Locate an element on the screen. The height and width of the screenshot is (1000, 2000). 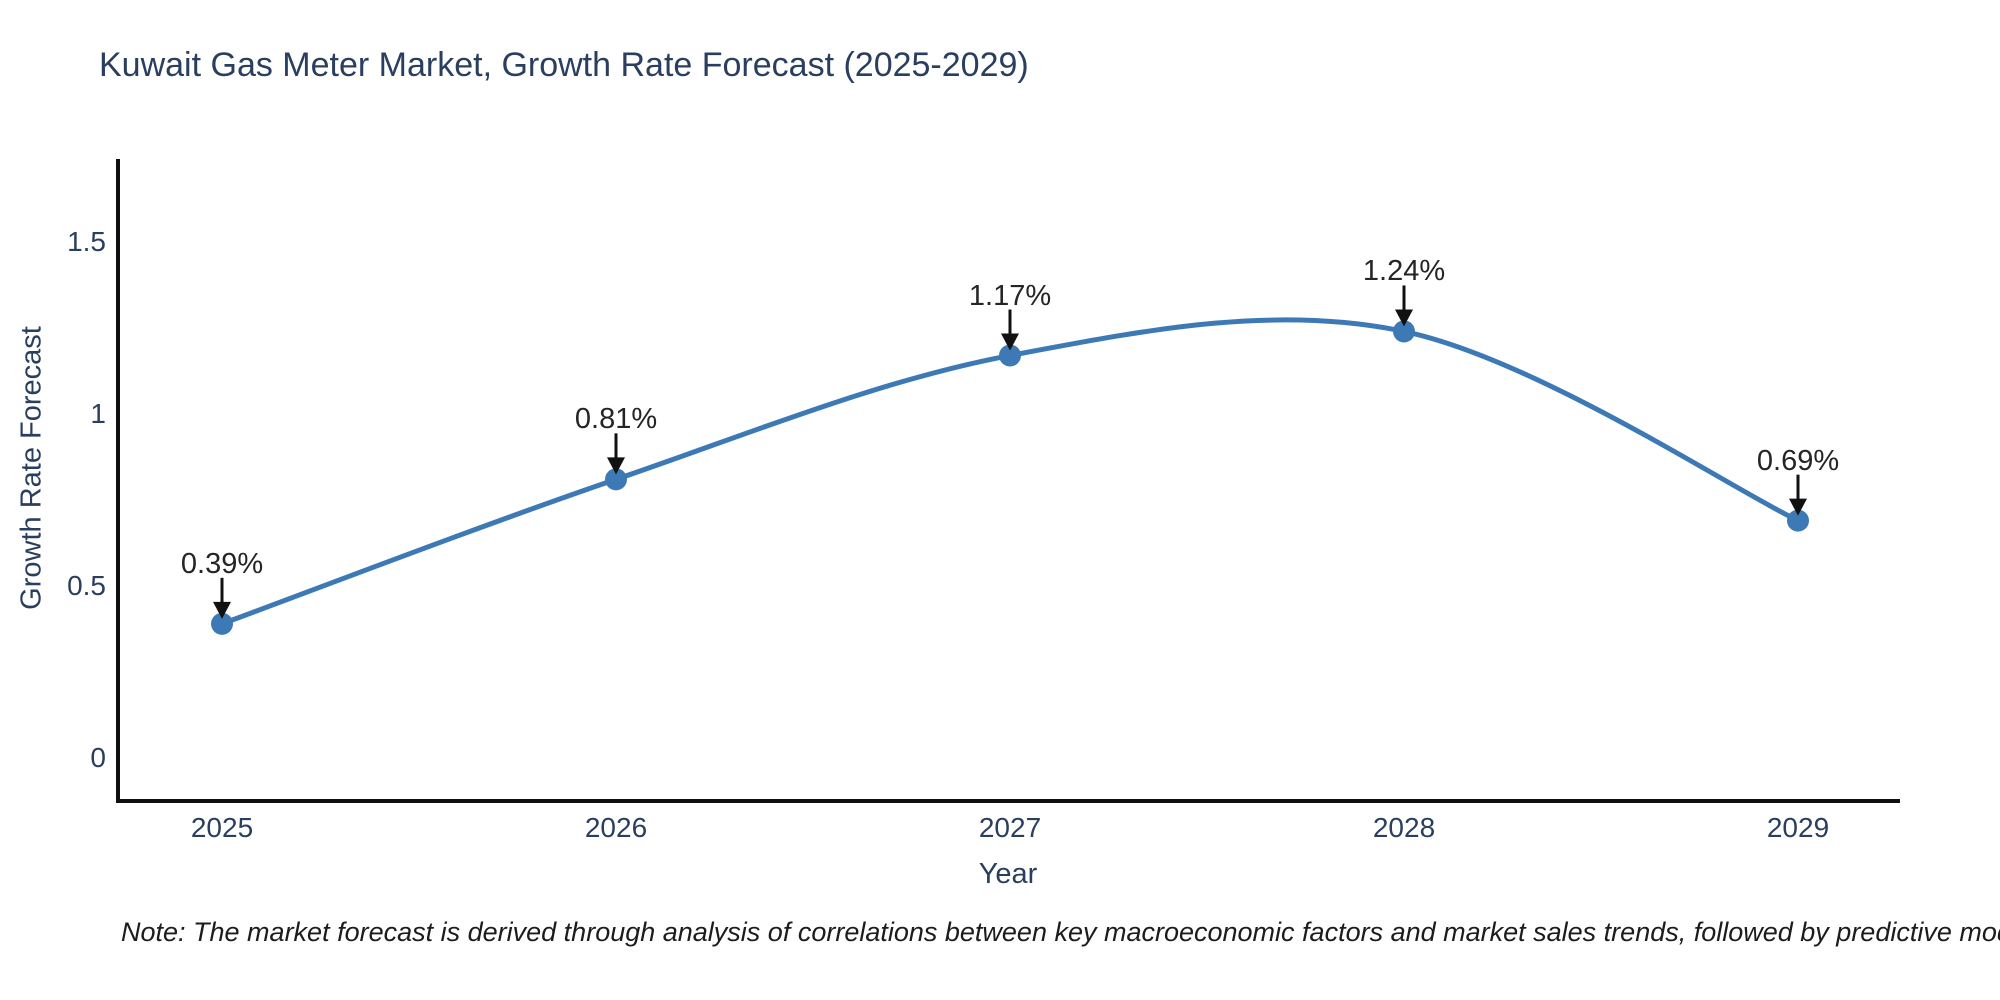
y-axis-title: Growth Rate Forecast is located at coordinates (31, 468).